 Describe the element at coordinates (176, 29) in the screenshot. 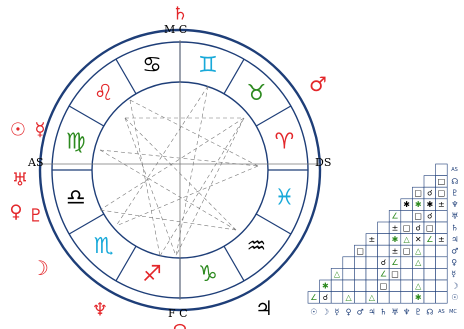

I see `mc-label: M C` at that location.